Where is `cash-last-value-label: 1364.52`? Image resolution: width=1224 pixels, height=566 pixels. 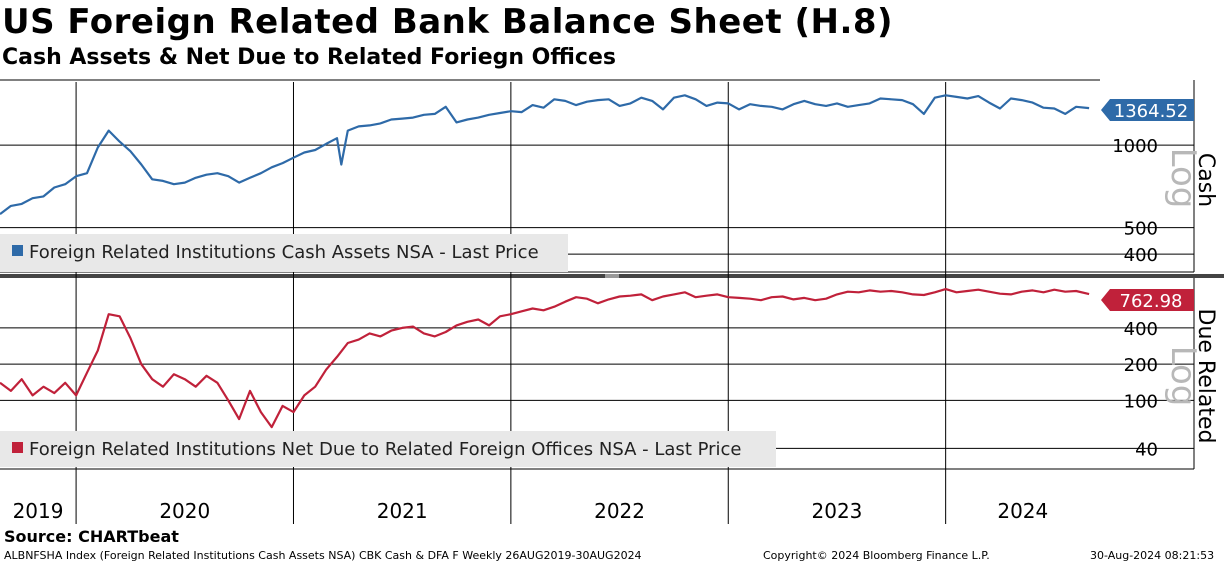 cash-last-value-label: 1364.52 is located at coordinates (1151, 111).